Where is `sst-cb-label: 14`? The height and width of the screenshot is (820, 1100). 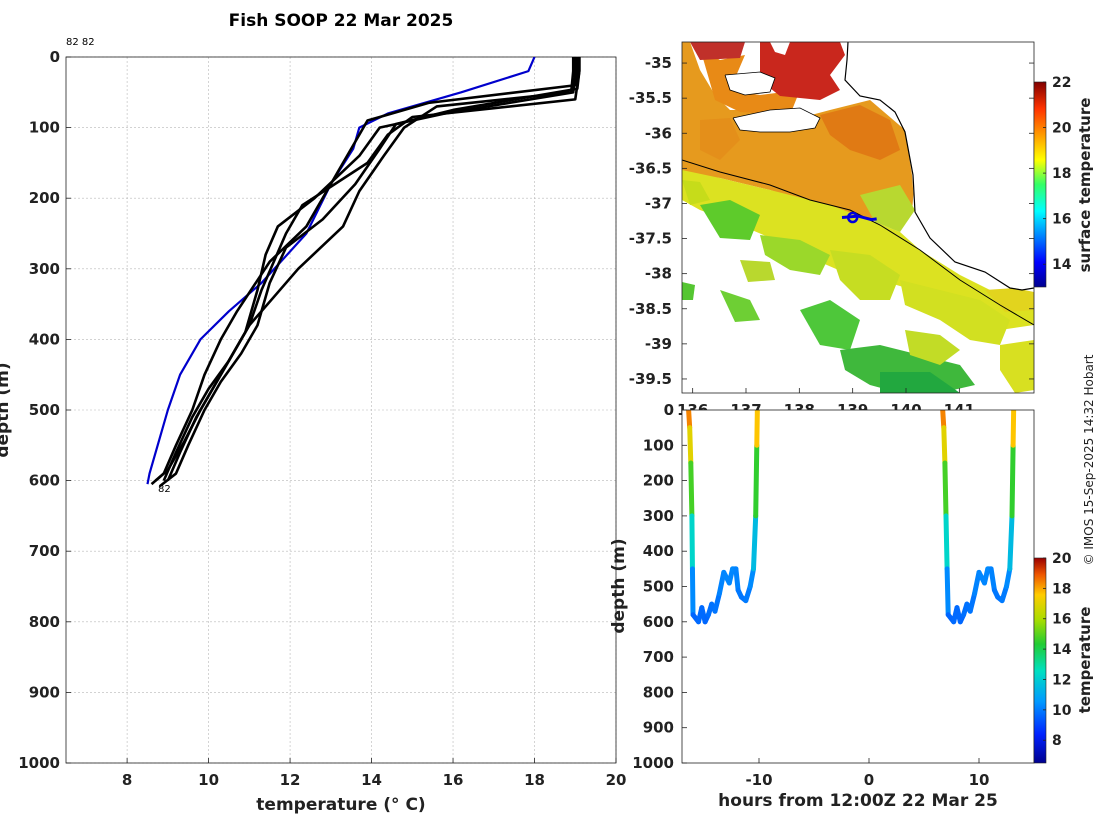 sst-cb-label: 14 is located at coordinates (1062, 265).